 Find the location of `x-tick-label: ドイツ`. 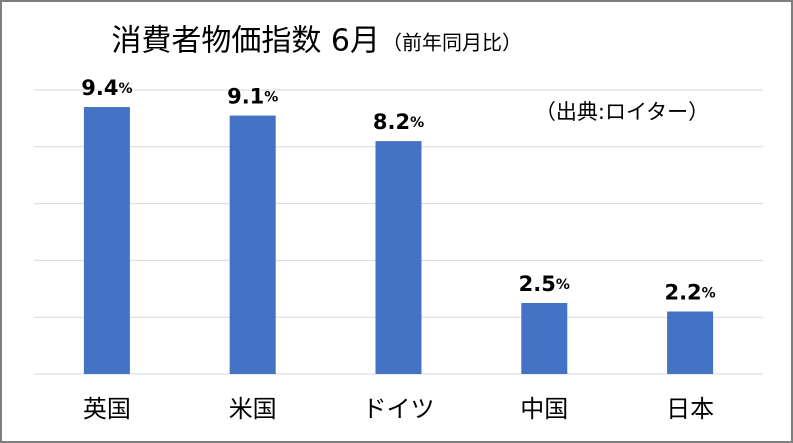

x-tick-label: ドイツ is located at coordinates (399, 409).